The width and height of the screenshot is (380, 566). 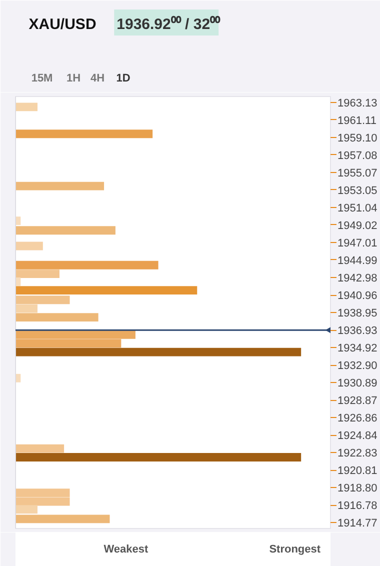 What do you see at coordinates (358, 524) in the screenshot?
I see `y-tick-label: 1914.77` at bounding box center [358, 524].